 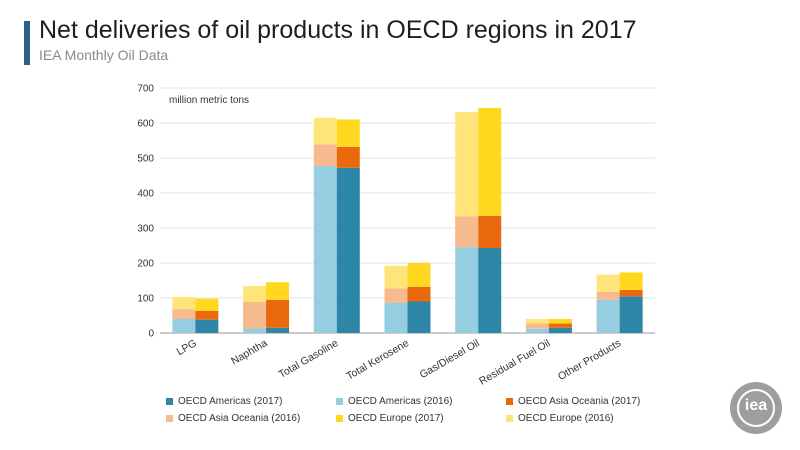 What do you see at coordinates (514, 362) in the screenshot?
I see `x-tick-label: Residual Fuel Oil` at bounding box center [514, 362].